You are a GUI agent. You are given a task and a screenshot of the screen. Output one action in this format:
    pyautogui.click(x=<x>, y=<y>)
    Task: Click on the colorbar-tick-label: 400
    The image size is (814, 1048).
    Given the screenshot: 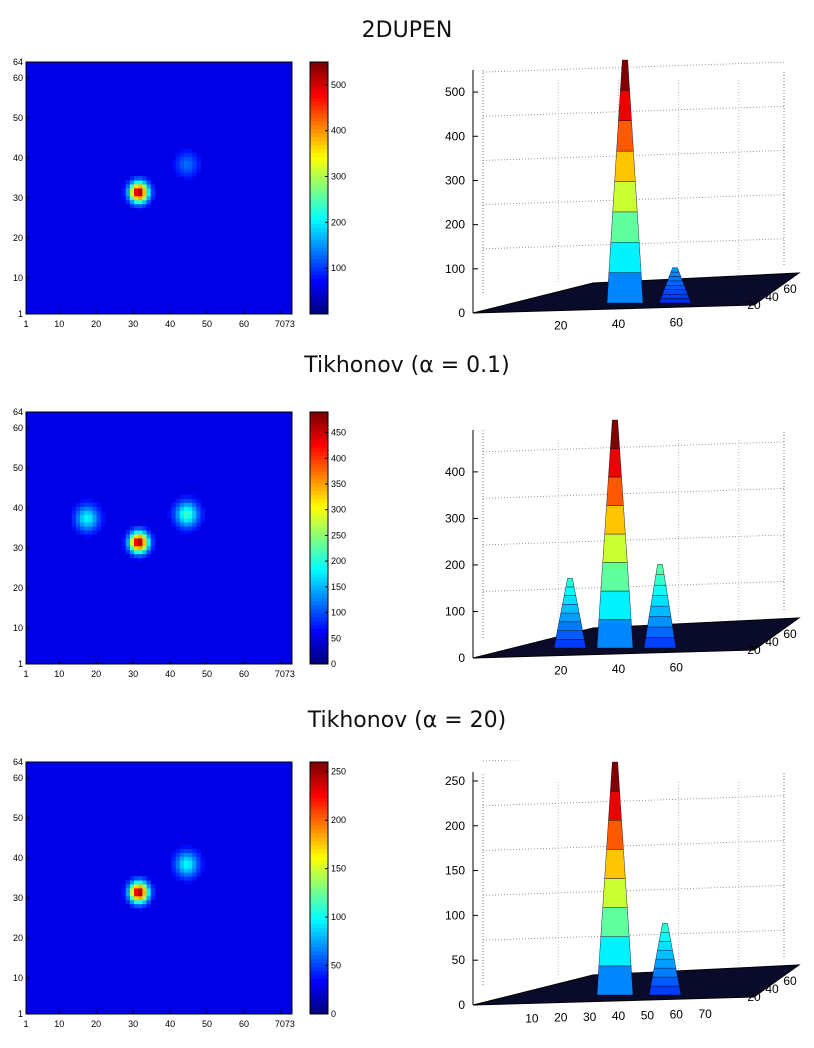 What is the action you would take?
    pyautogui.click(x=338, y=458)
    